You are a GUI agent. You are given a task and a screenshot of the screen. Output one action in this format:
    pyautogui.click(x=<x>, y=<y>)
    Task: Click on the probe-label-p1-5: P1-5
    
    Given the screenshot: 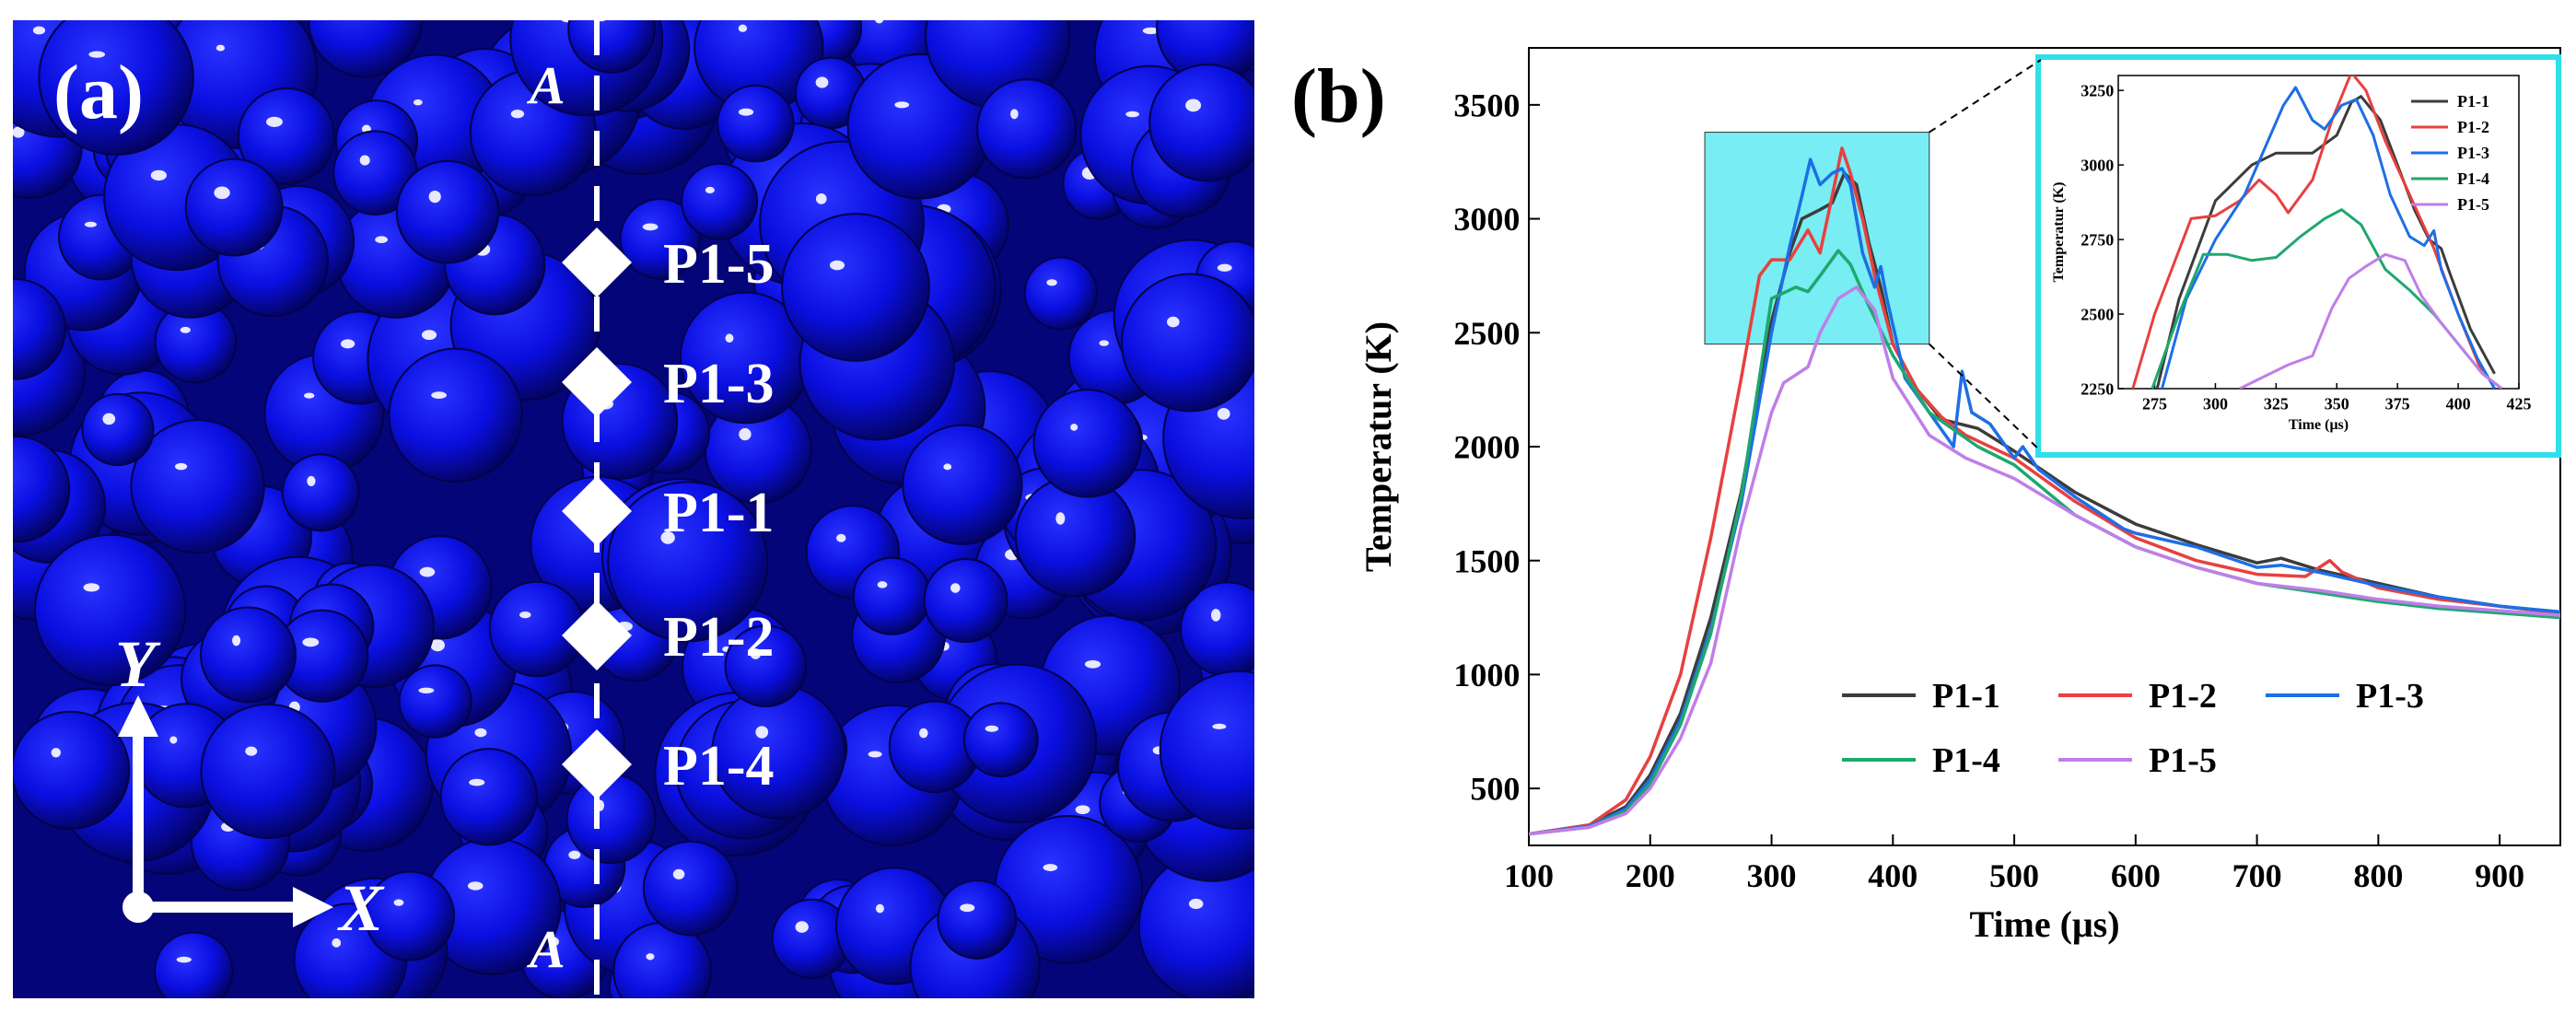 What is the action you would take?
    pyautogui.click(x=719, y=264)
    